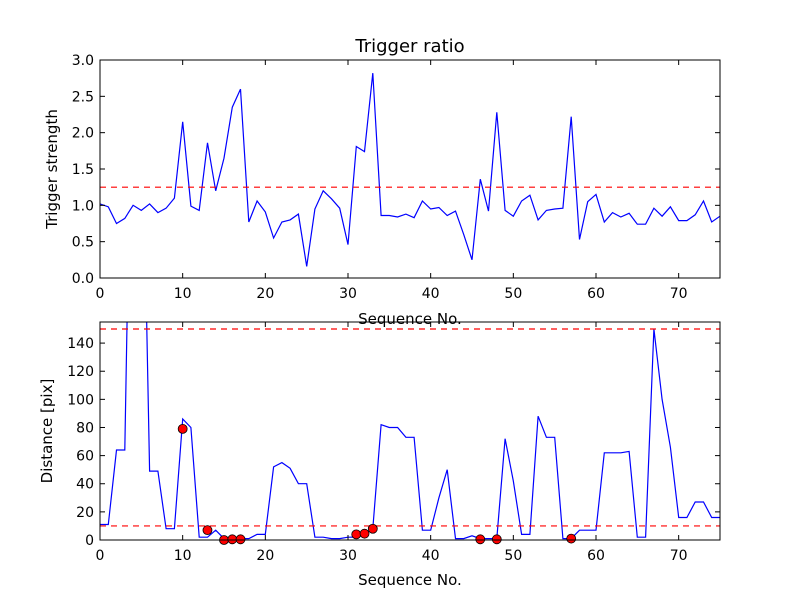  Describe the element at coordinates (83, 279) in the screenshot. I see `y-tick-label: 0.0` at that location.